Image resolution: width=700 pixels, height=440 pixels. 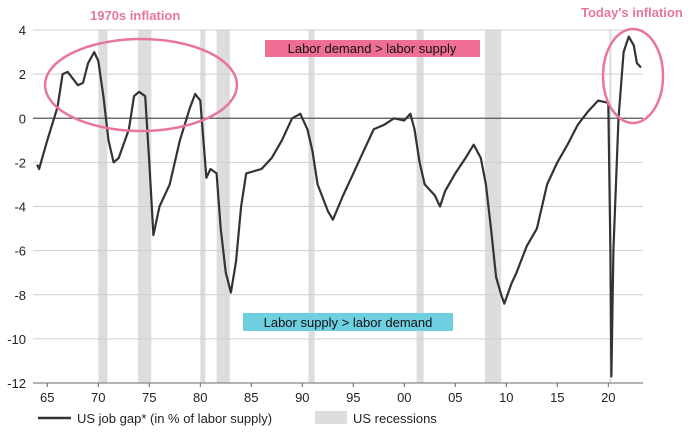 I want to click on y-tick-label: 4, so click(x=22, y=30).